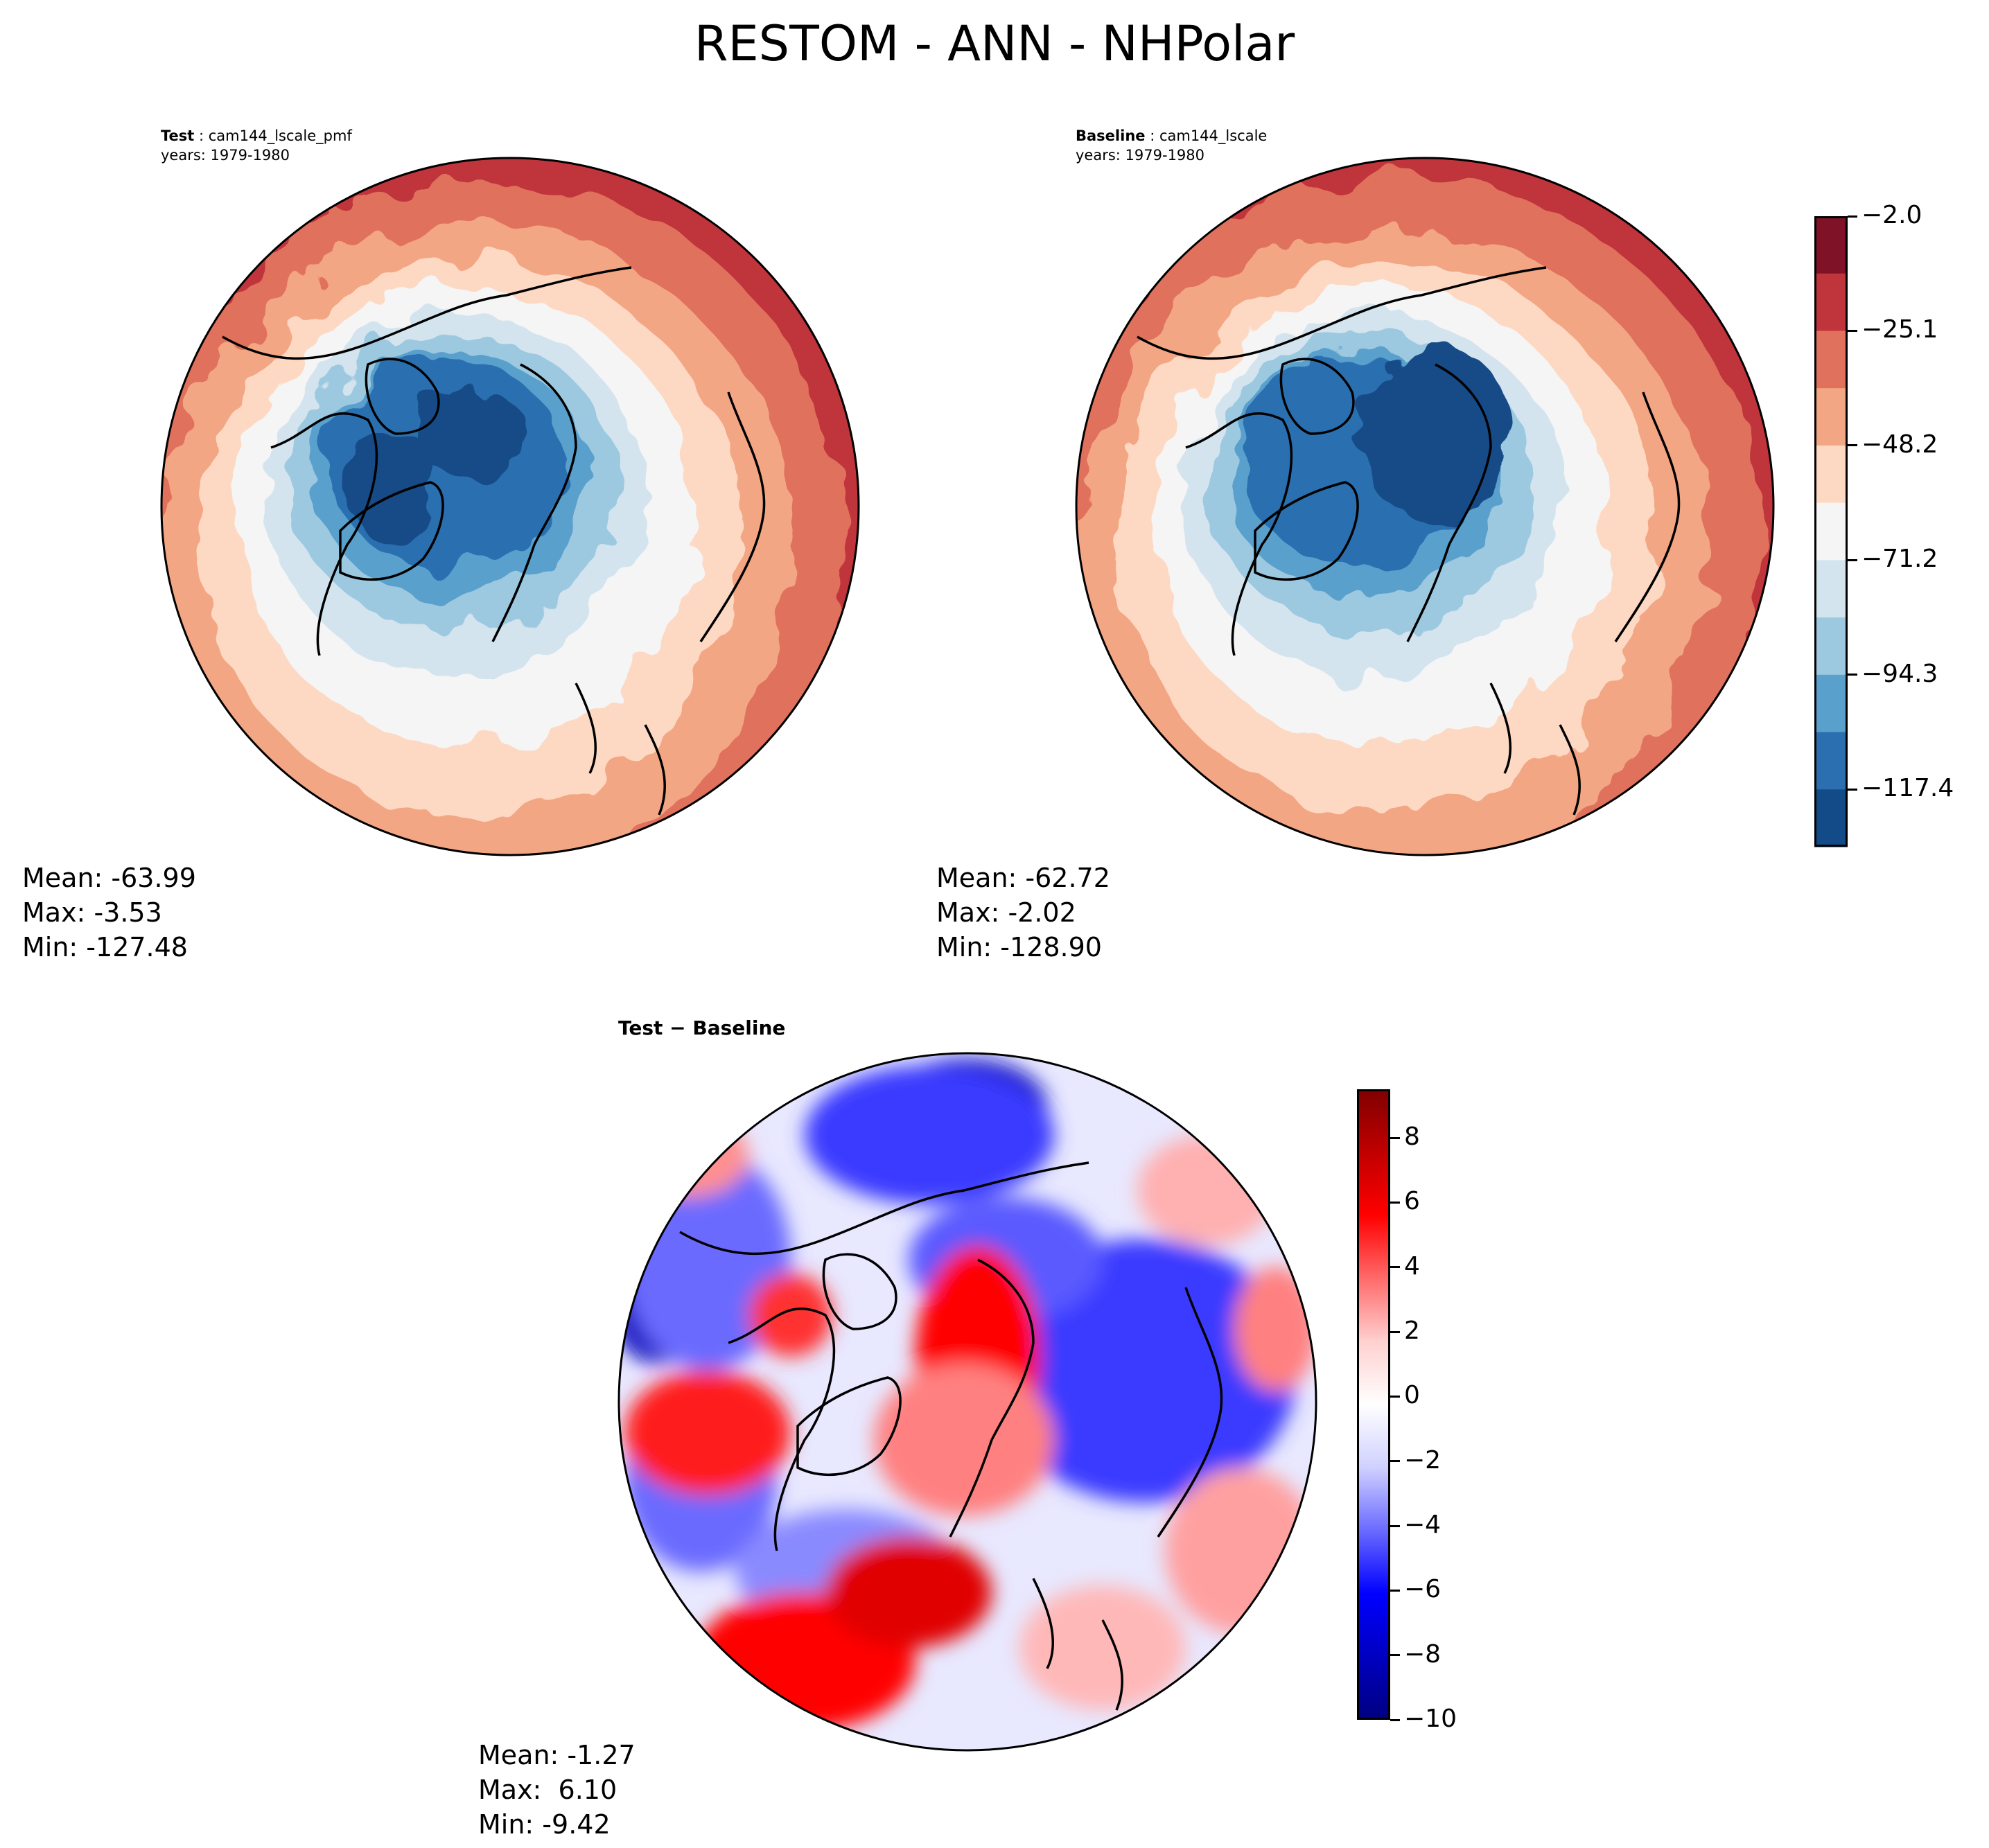 The height and width of the screenshot is (1848, 1989). I want to click on diff-colorbar-tick-label: −4, so click(1423, 1525).